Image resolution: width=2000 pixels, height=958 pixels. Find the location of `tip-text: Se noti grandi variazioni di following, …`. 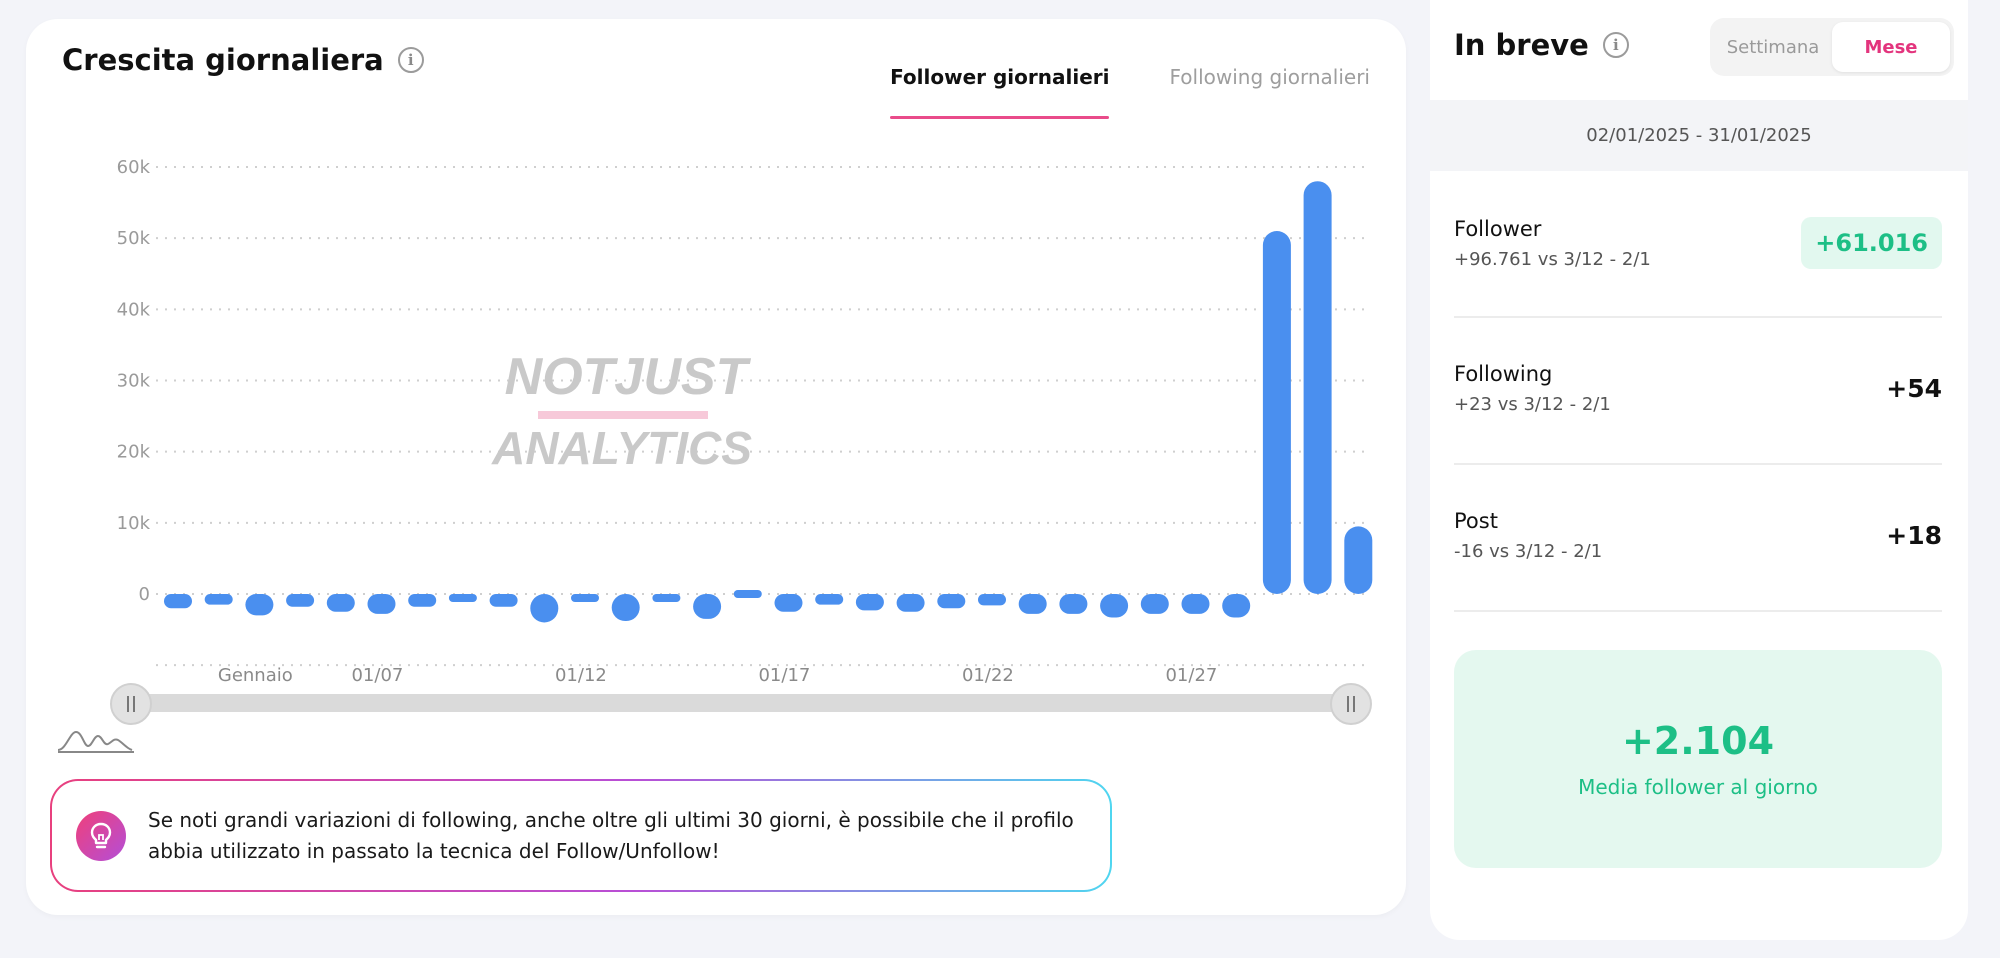

tip-text: Se noti grandi variazioni di following, … is located at coordinates (611, 835).